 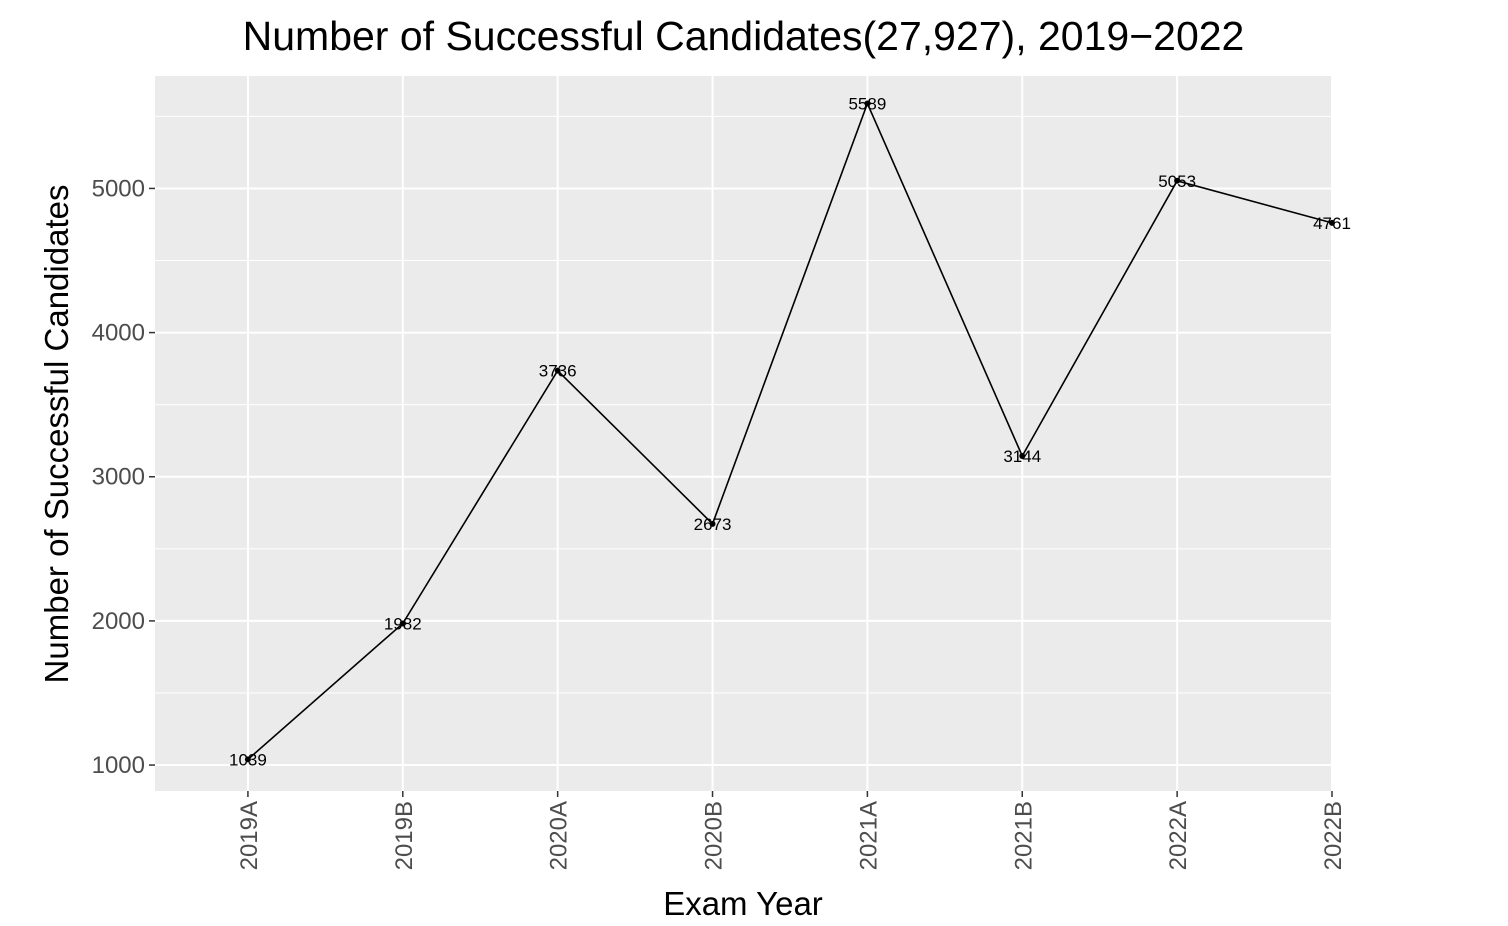 I want to click on y-axis-ticks: 1000 2000 3000 4000 5000, so click(x=123, y=477).